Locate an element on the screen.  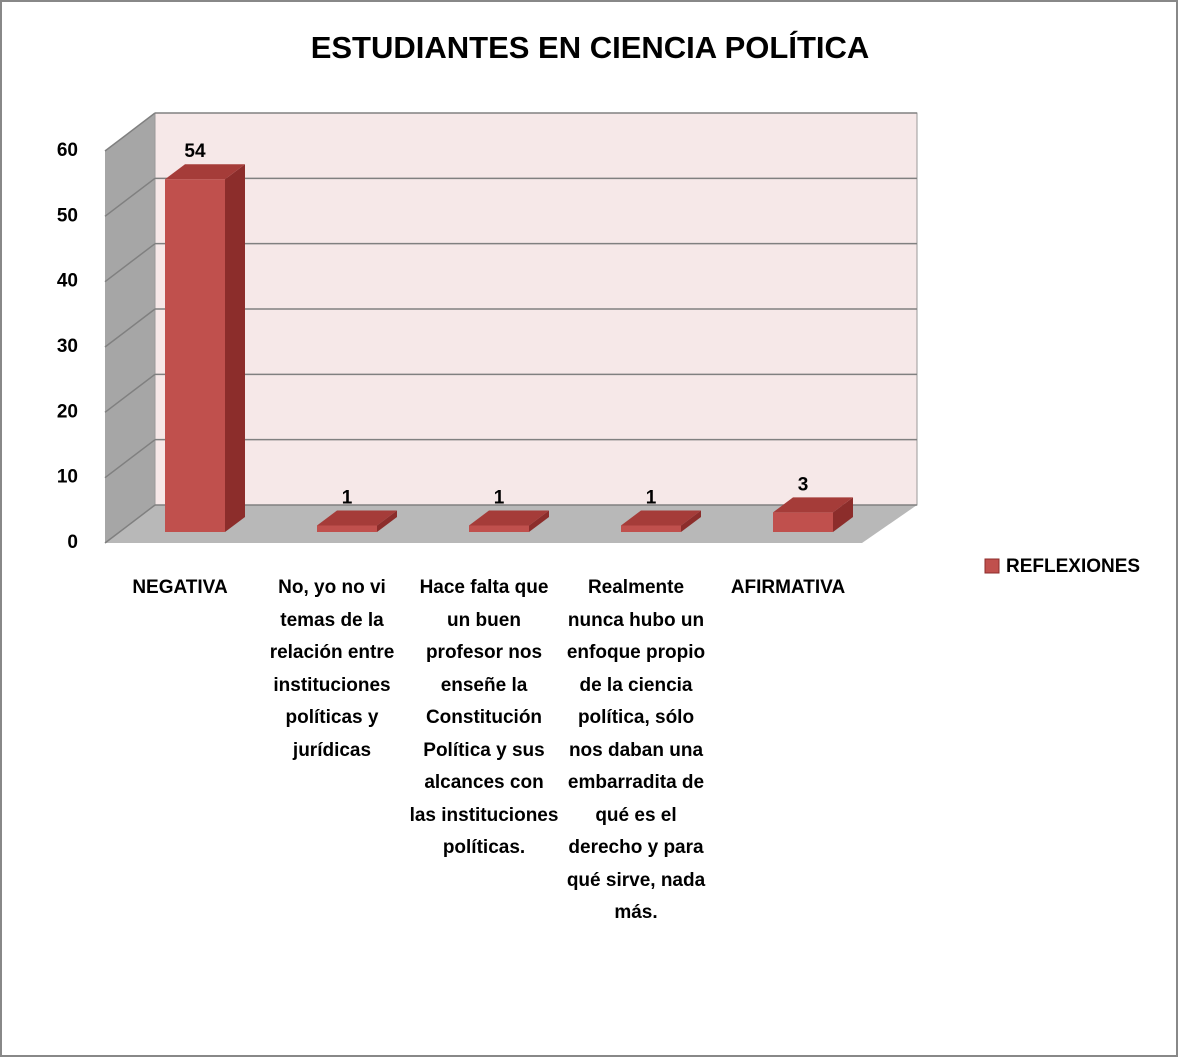
legend-swatch is located at coordinates (992, 566).